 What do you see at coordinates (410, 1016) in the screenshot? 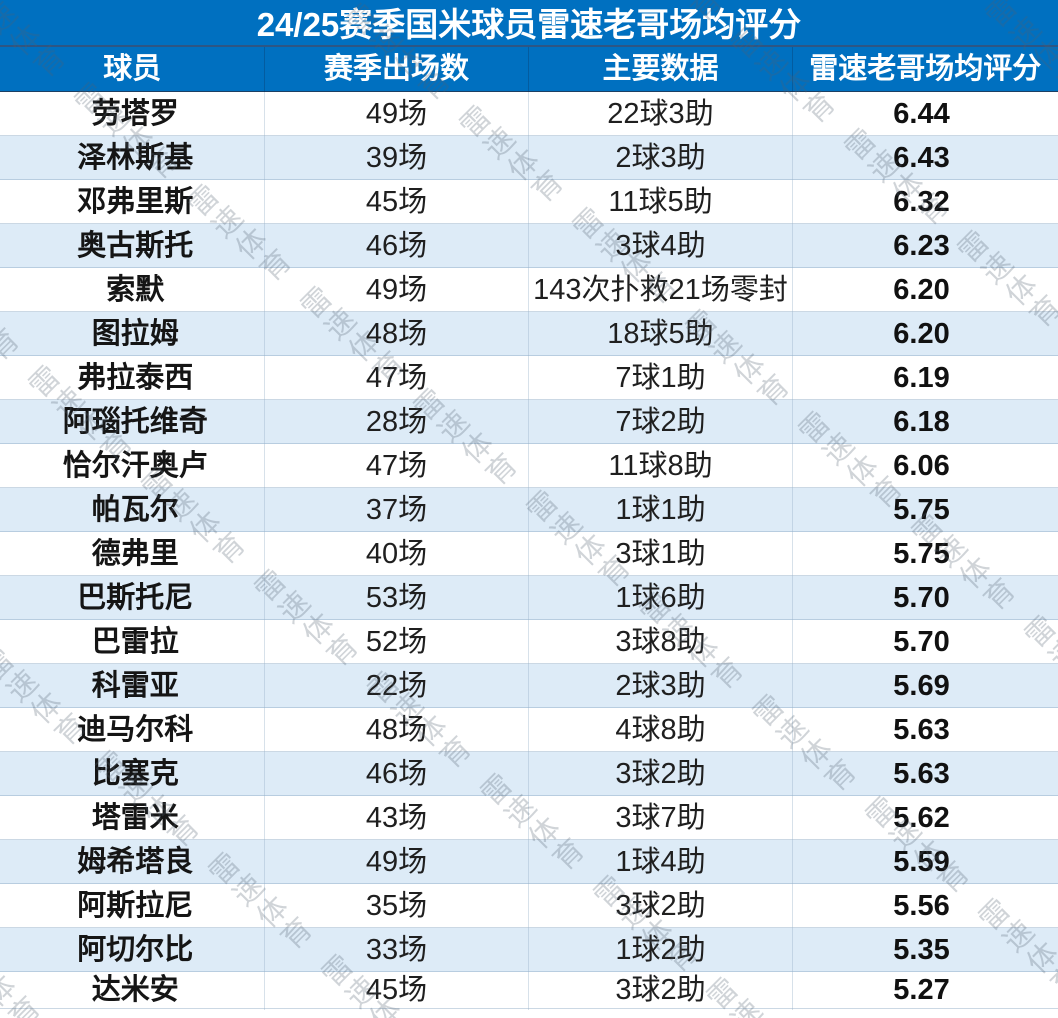
I see `svg-text: 育` at bounding box center [410, 1016].